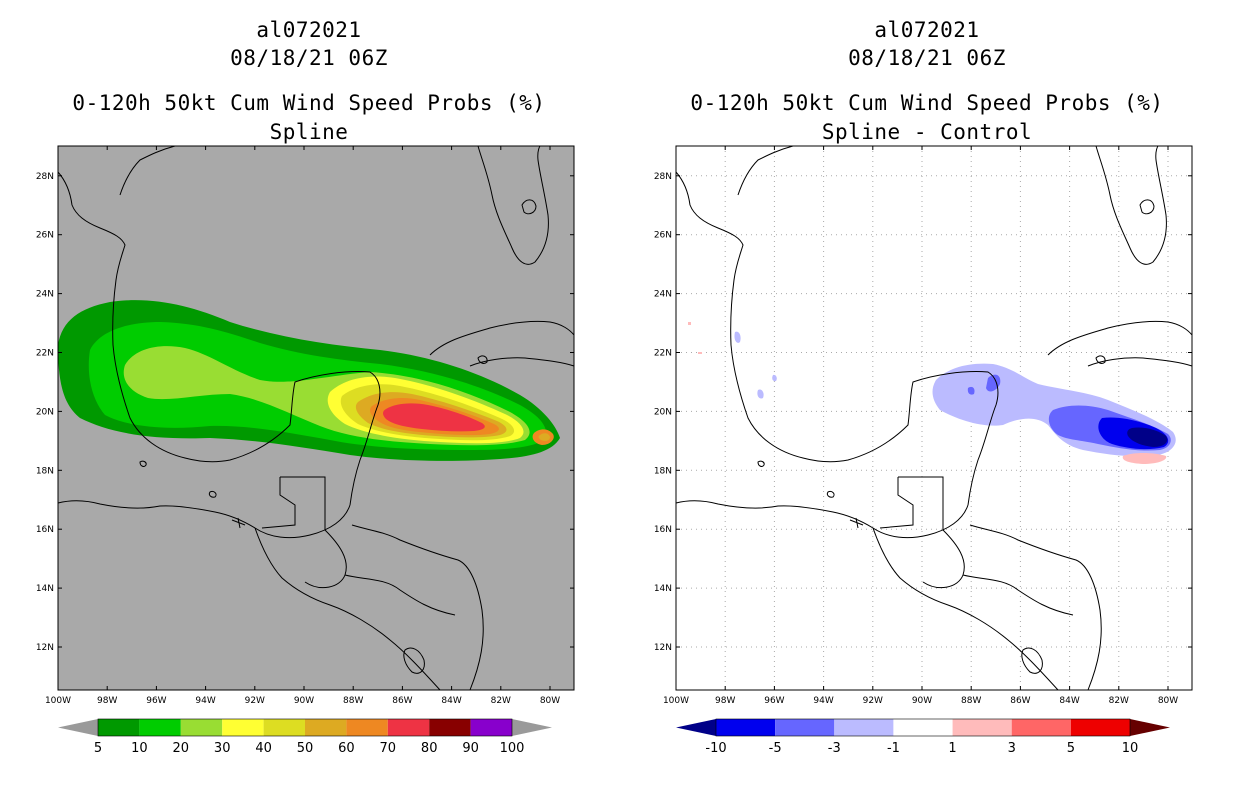 The width and height of the screenshot is (1236, 800). Describe the element at coordinates (309, 380) in the screenshot. I see `left-probability-field` at that location.